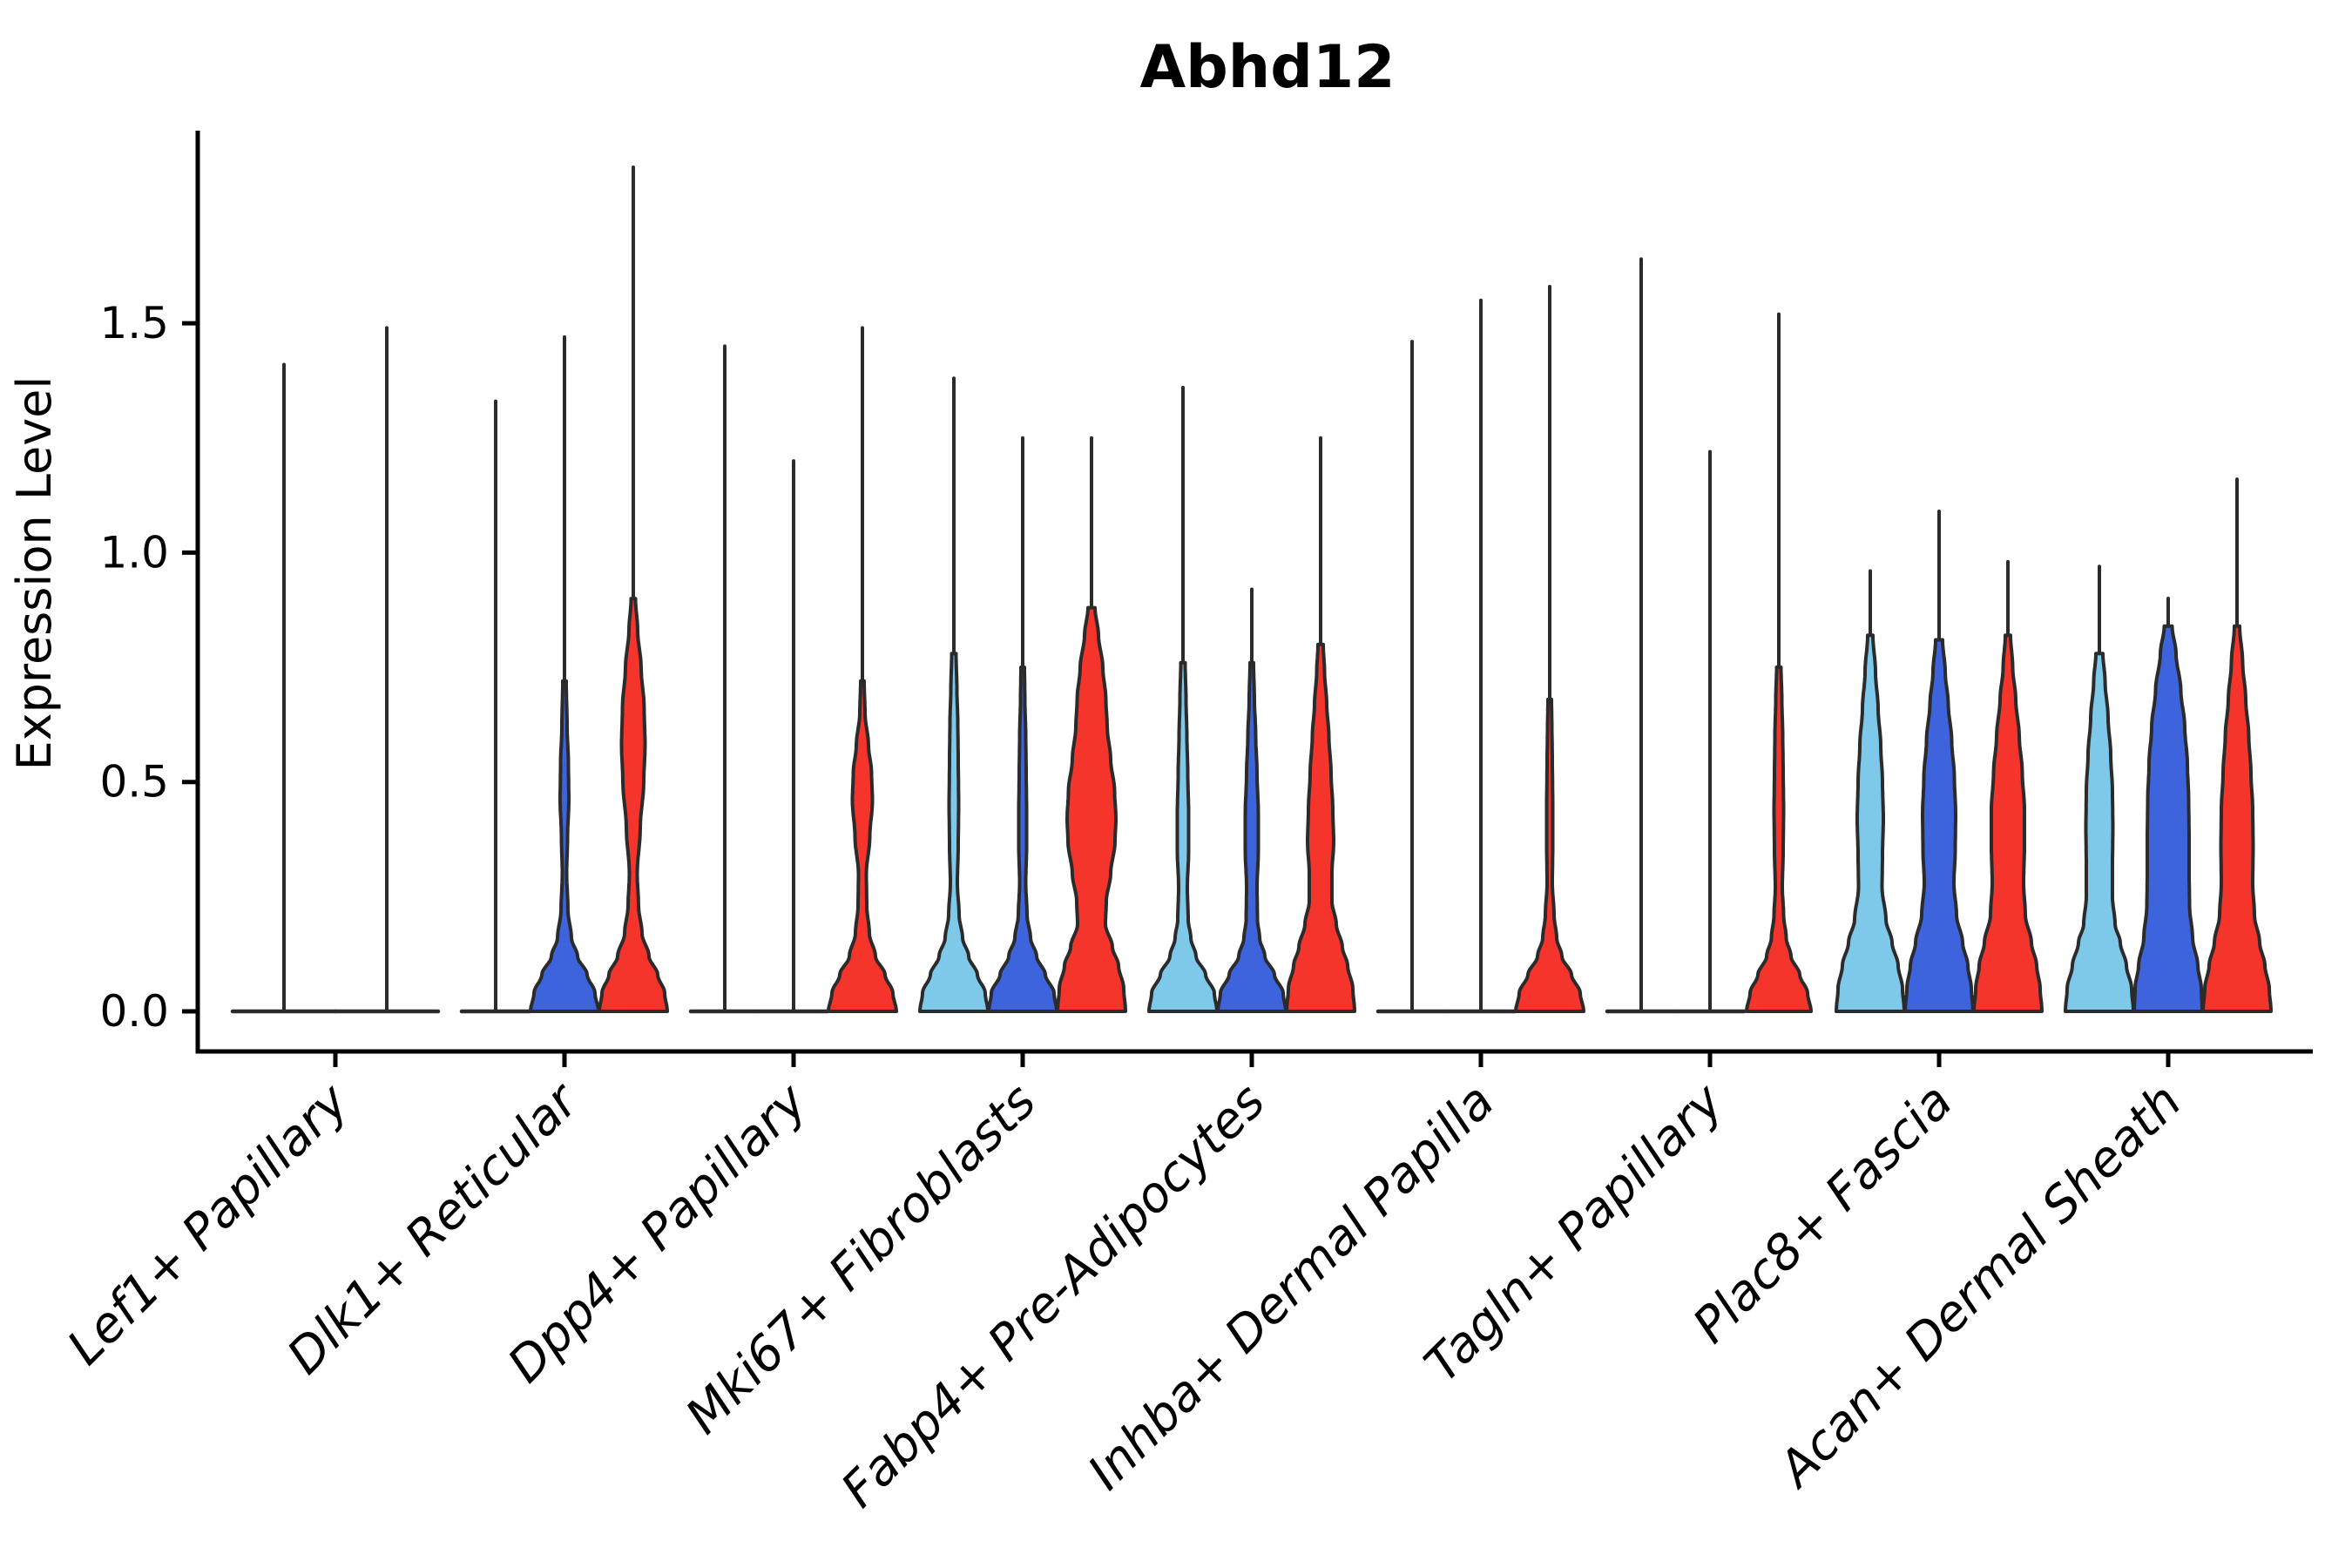 The image size is (2352, 1568). What do you see at coordinates (1291, 1287) in the screenshot?
I see `x-tick-label: Inhba+ Dermal Papilla` at bounding box center [1291, 1287].